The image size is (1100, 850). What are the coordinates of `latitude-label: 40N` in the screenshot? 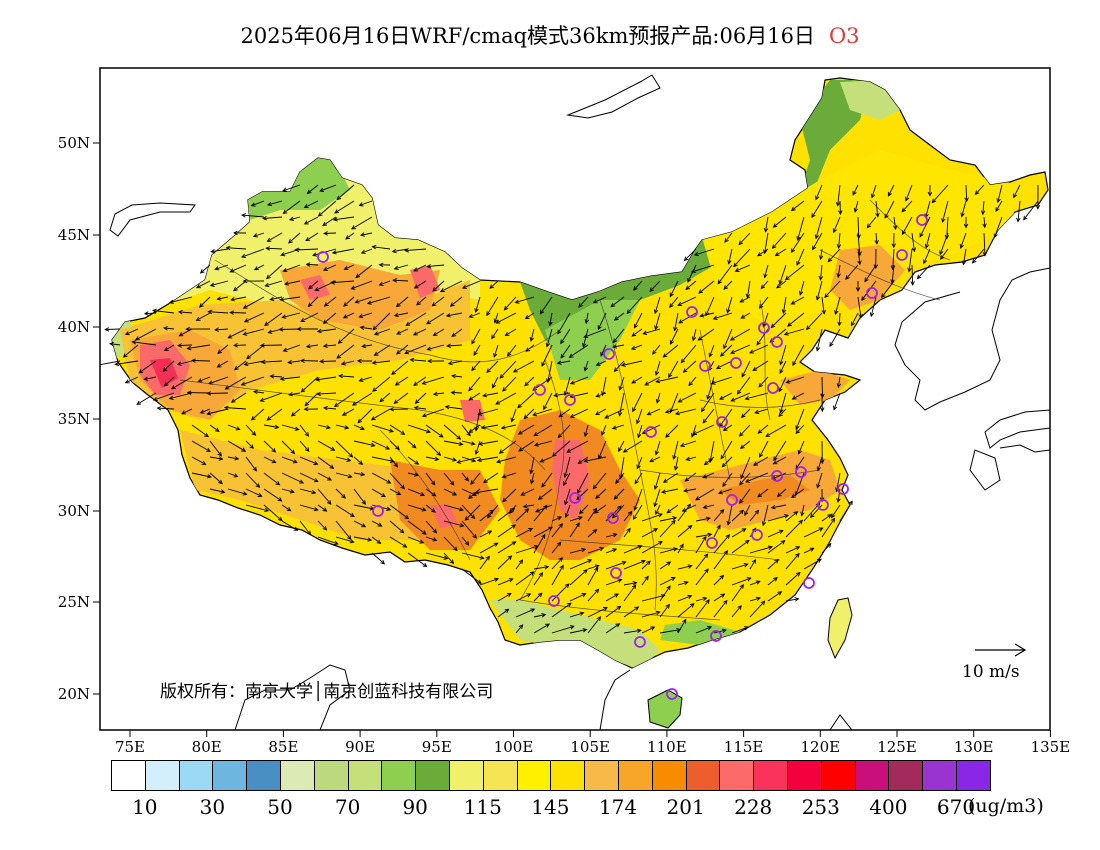 It's located at (74, 327).